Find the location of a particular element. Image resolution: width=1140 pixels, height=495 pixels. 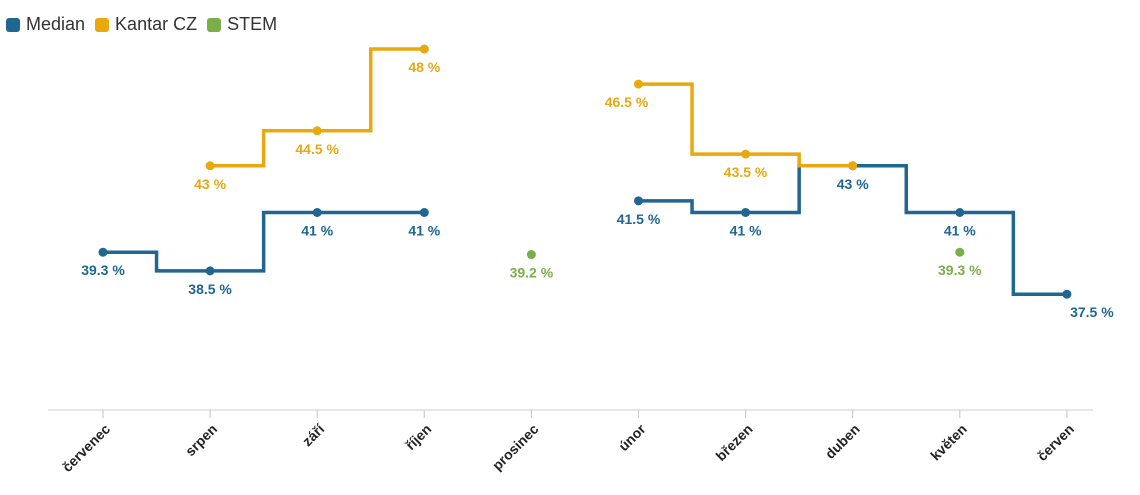

x-tick-label: září is located at coordinates (313, 434).